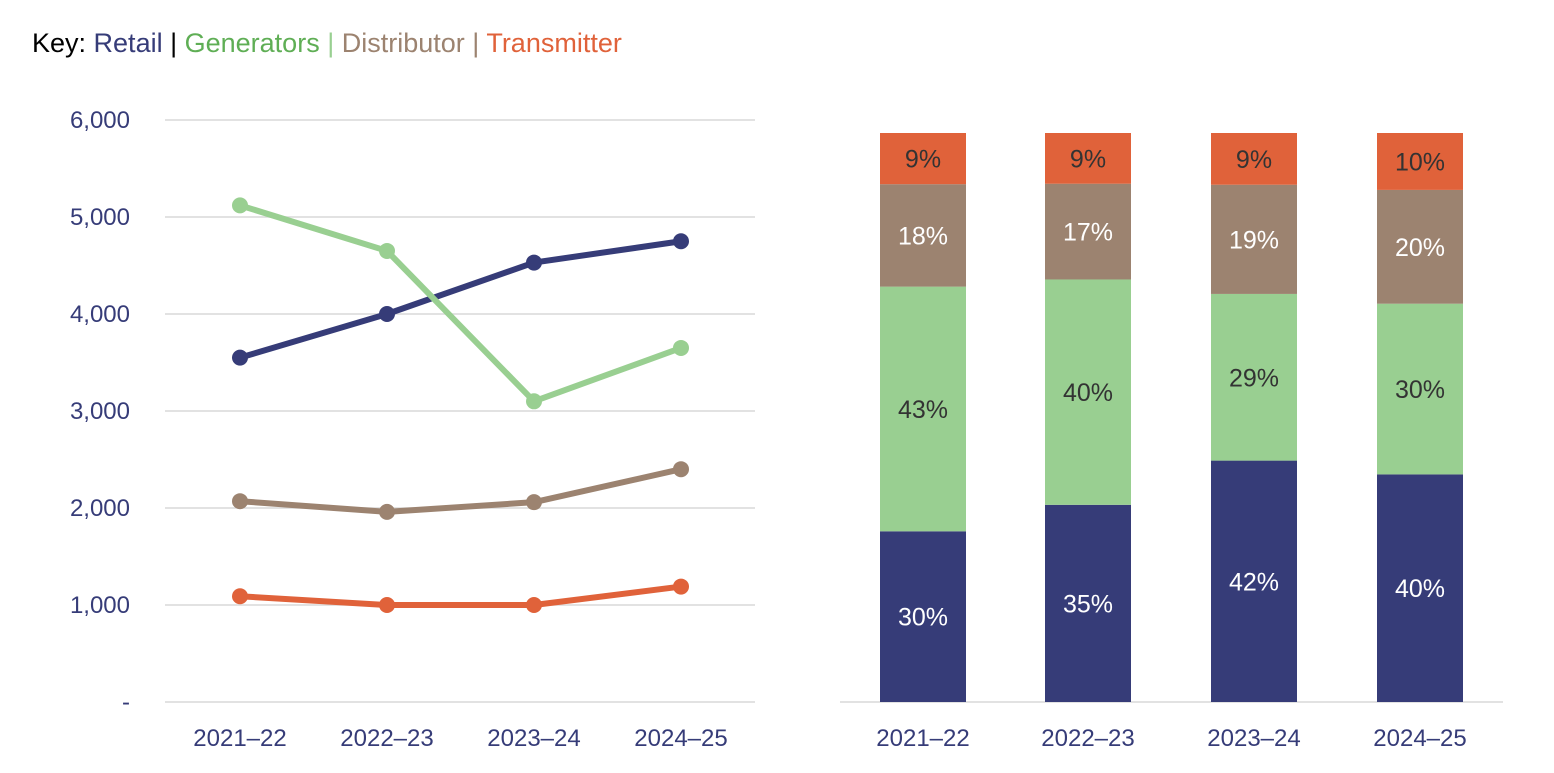 The height and width of the screenshot is (773, 1554). What do you see at coordinates (100, 217) in the screenshot?
I see `y-tick-label: 5,000` at bounding box center [100, 217].